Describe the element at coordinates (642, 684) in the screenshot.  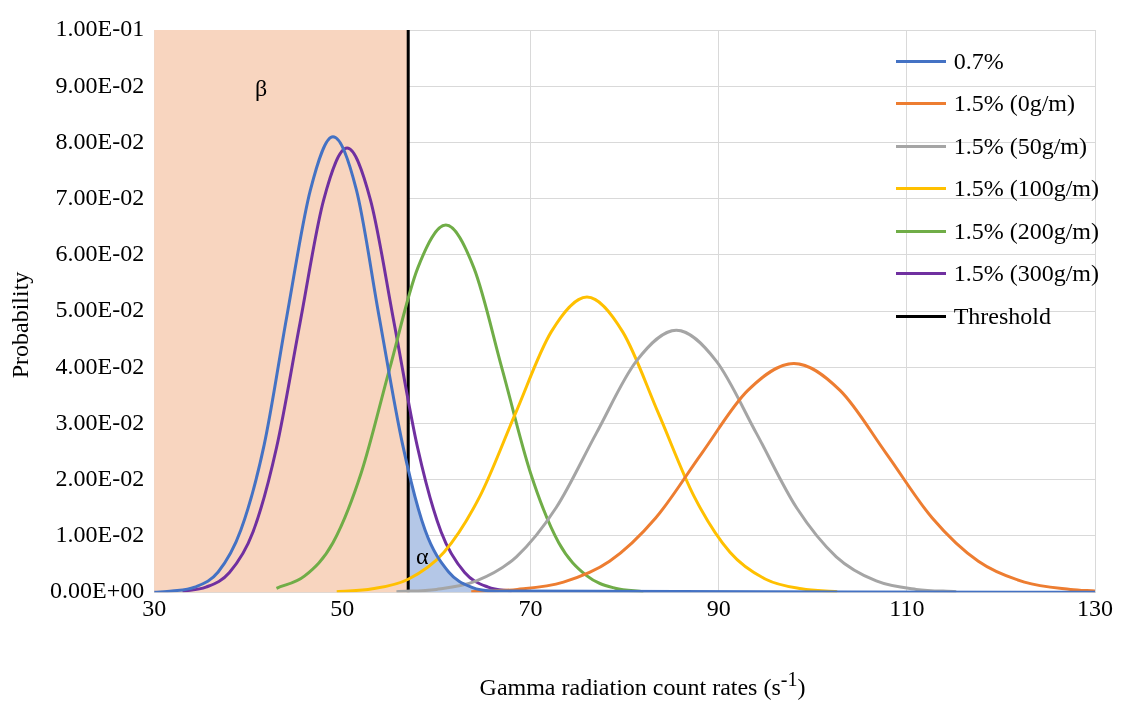
I see `x-axis-title: Gamma radiation count rates (s$^{-1}$)` at that location.